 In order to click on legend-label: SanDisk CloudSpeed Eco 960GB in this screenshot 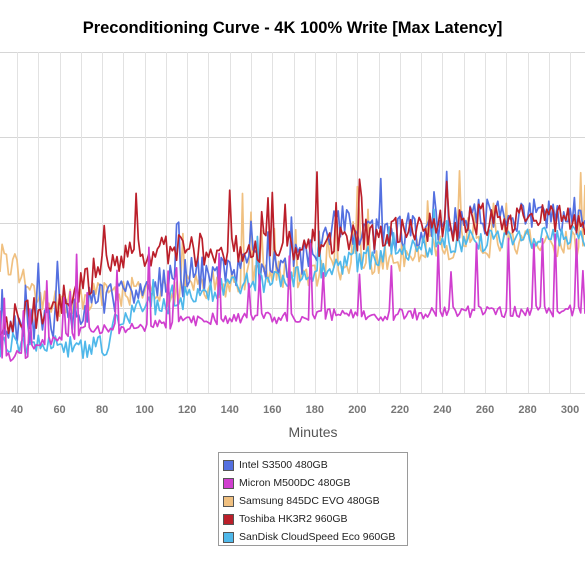, I will do `click(317, 537)`.